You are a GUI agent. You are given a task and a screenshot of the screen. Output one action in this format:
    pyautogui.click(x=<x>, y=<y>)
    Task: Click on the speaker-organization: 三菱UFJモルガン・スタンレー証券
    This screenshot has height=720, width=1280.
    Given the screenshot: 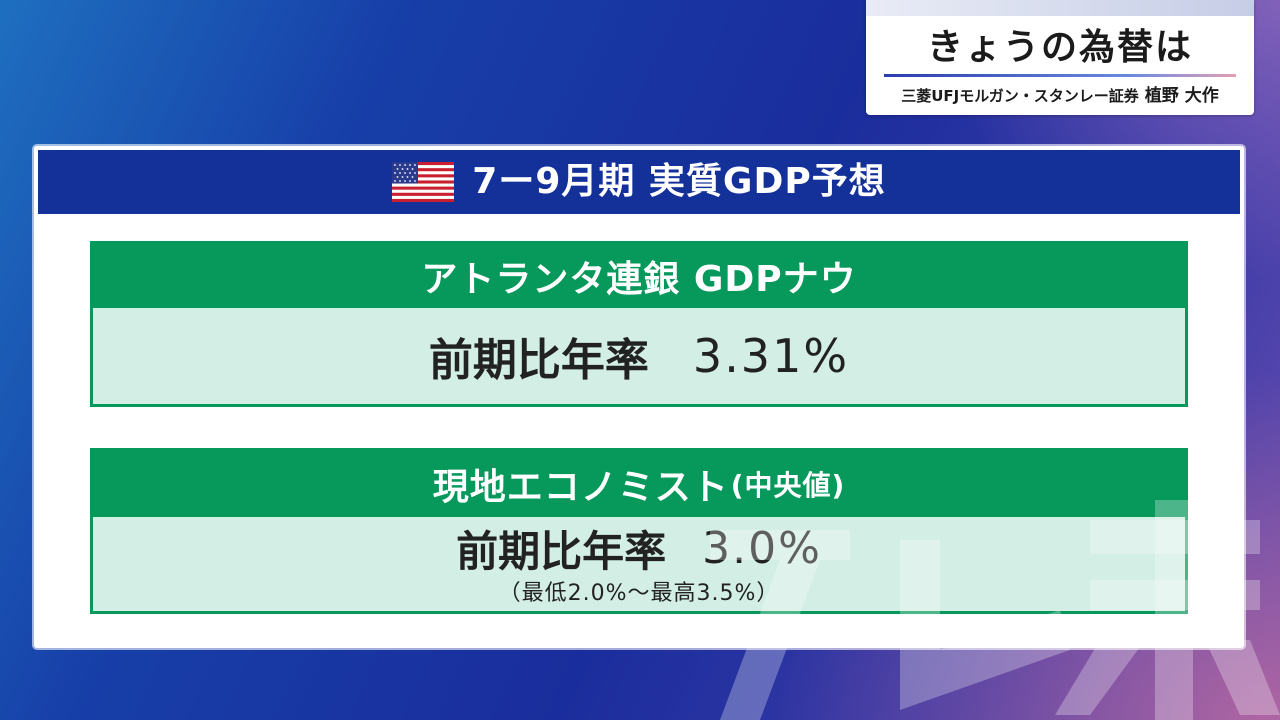 What is the action you would take?
    pyautogui.click(x=1020, y=96)
    